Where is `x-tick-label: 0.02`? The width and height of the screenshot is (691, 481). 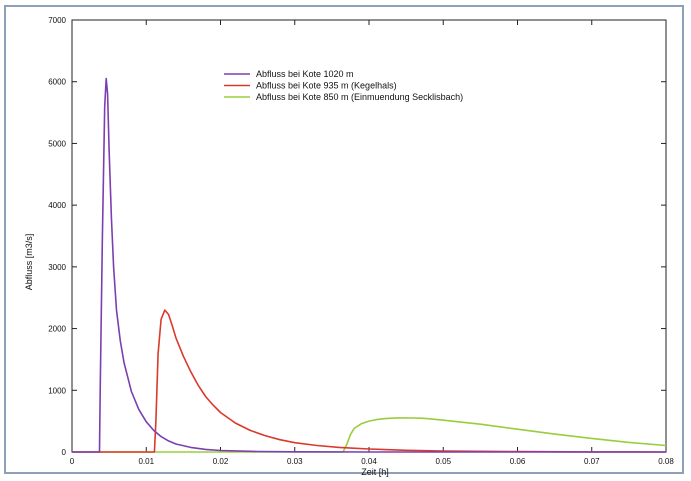 x-tick-label: 0.02 is located at coordinates (221, 461).